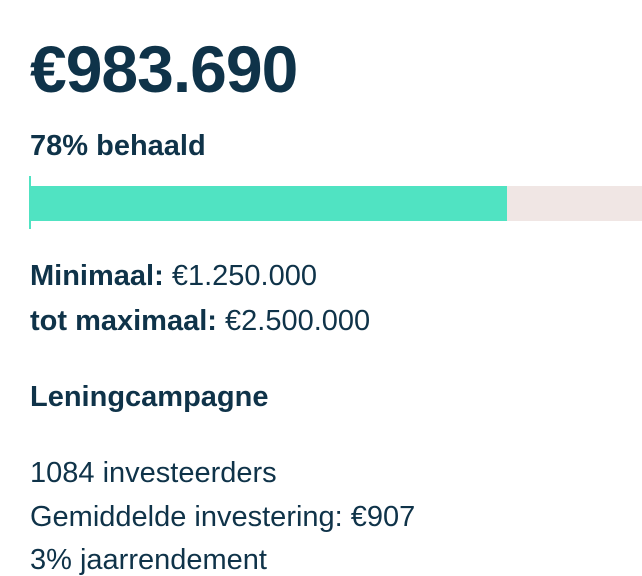 This screenshot has width=642, height=576. I want to click on maximum-row: tot maximaal: €2.500.000, so click(200, 321).